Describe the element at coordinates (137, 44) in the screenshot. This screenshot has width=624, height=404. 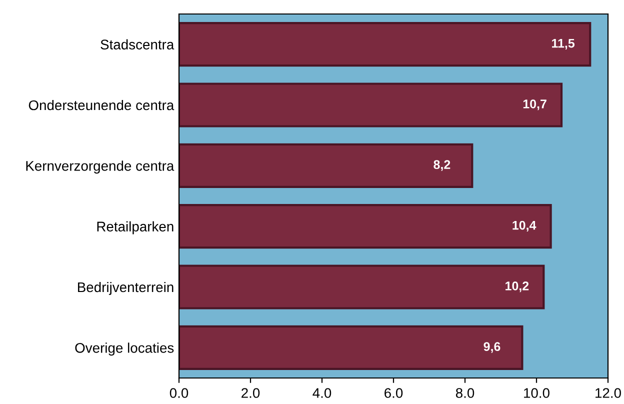
I see `y-tick-label: Stadscentra` at that location.